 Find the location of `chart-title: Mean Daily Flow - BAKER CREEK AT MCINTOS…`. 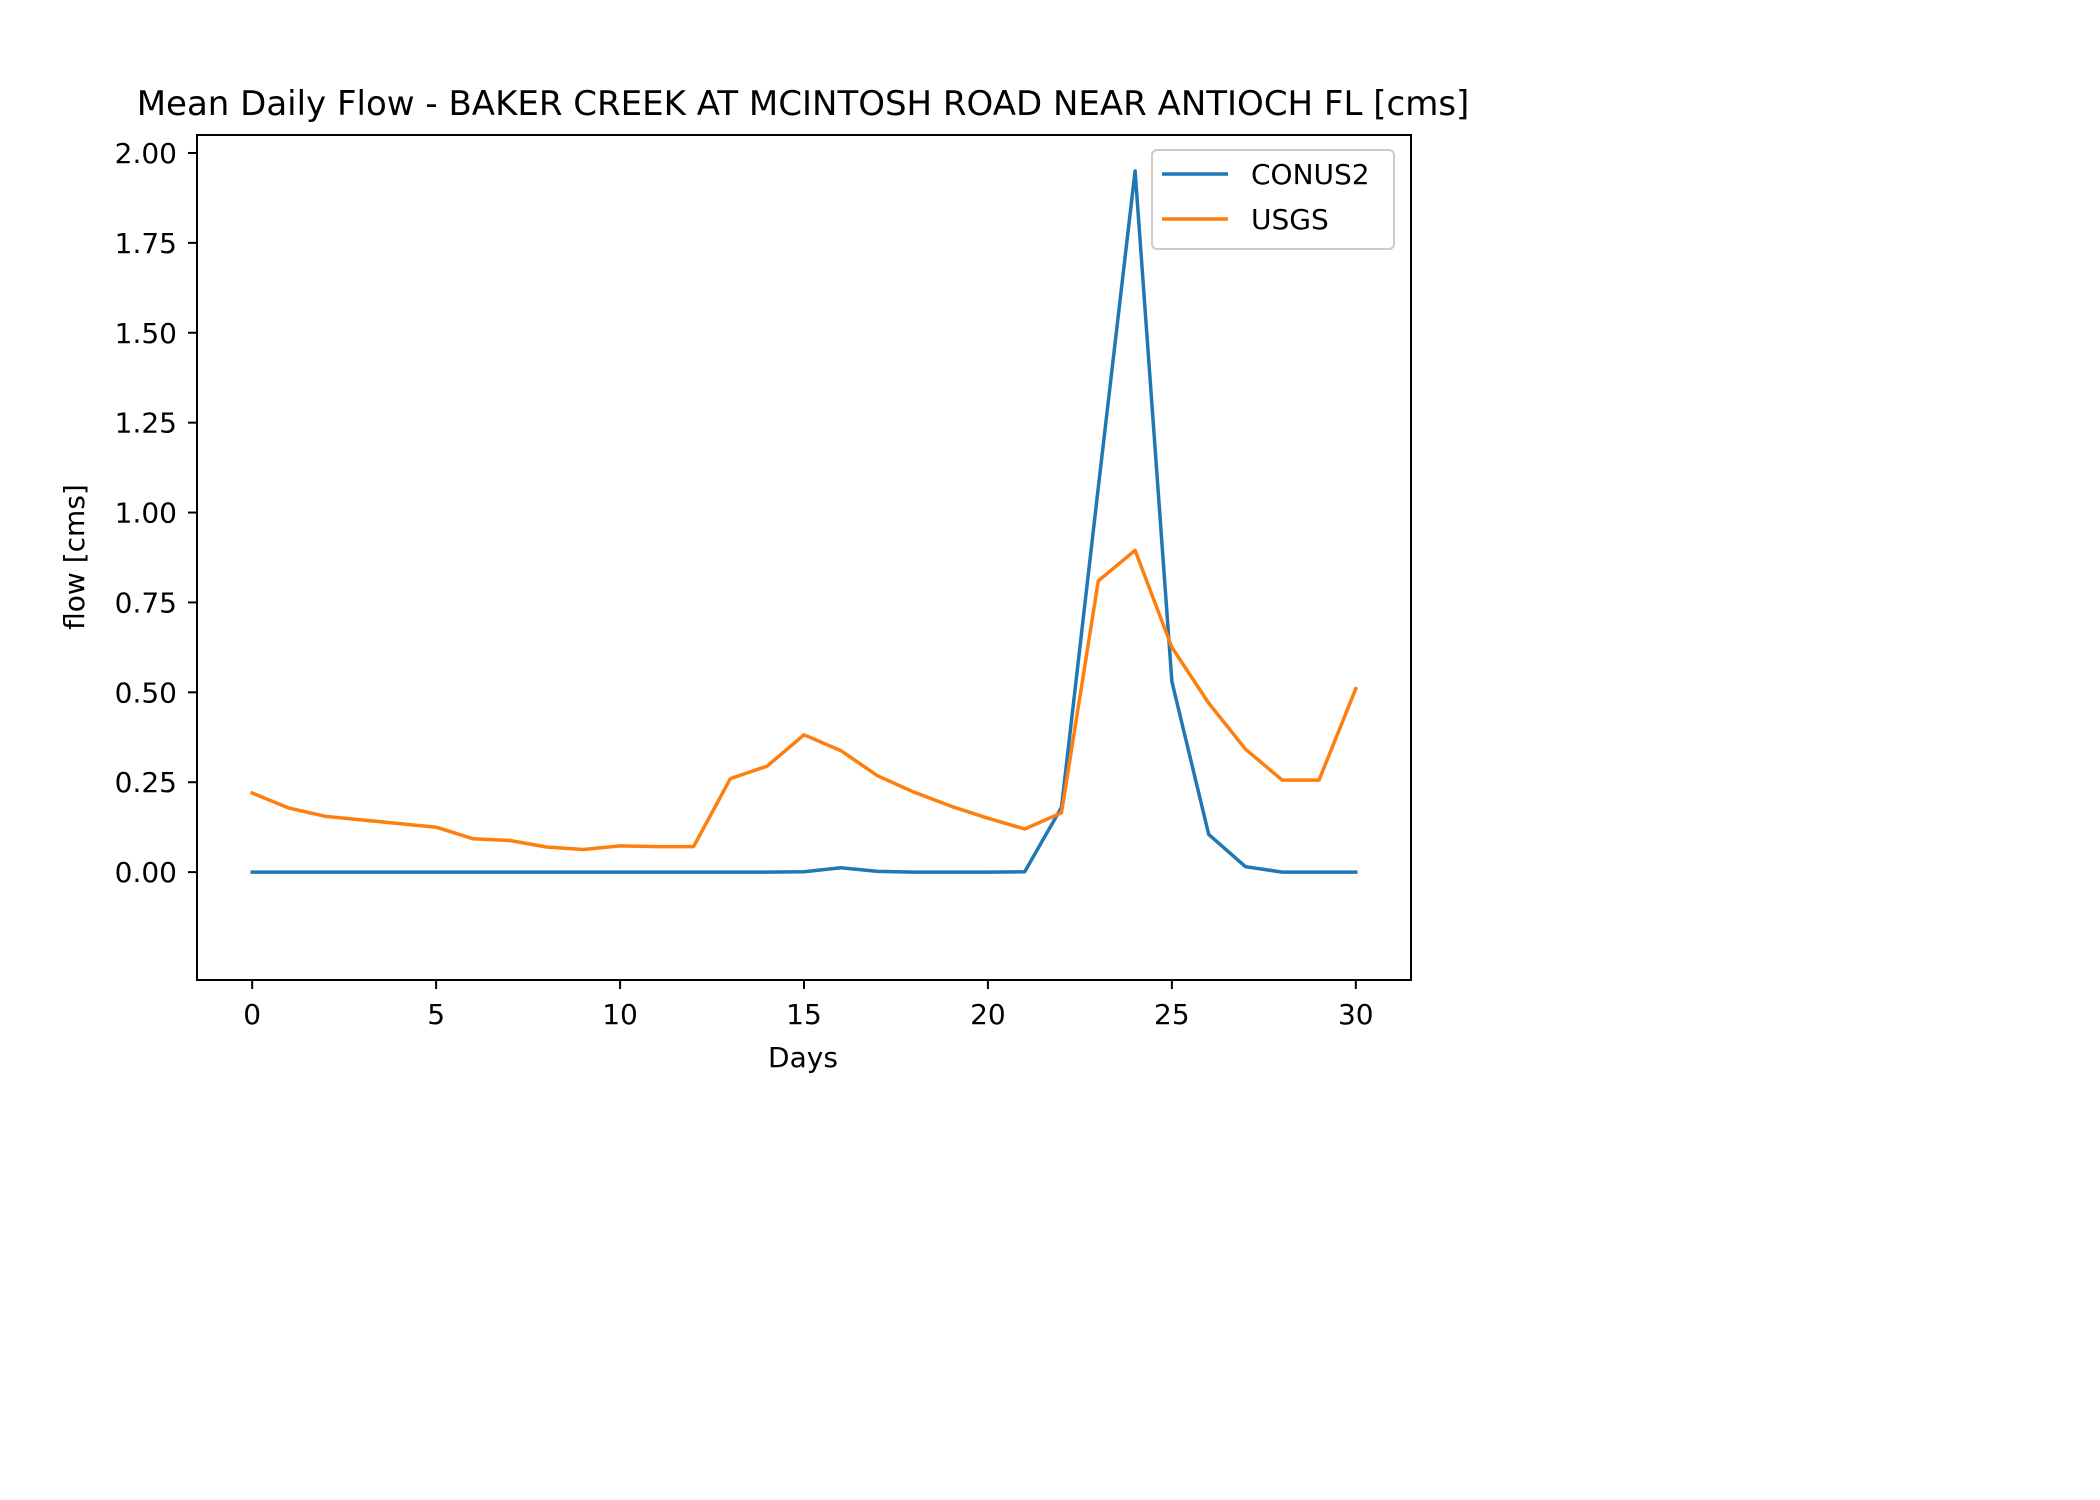

chart-title: Mean Daily Flow - BAKER CREEK AT MCINTOS… is located at coordinates (803, 104).